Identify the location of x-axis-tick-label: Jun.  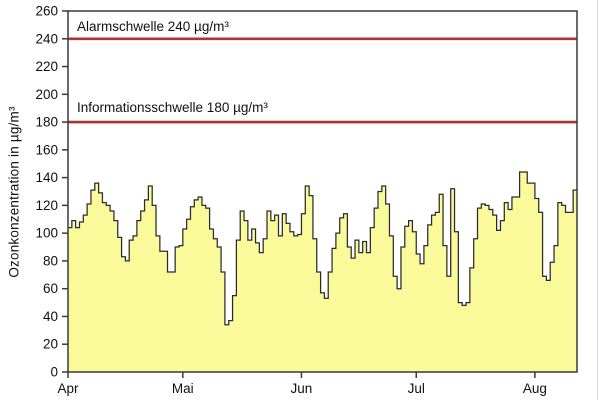
(302, 388).